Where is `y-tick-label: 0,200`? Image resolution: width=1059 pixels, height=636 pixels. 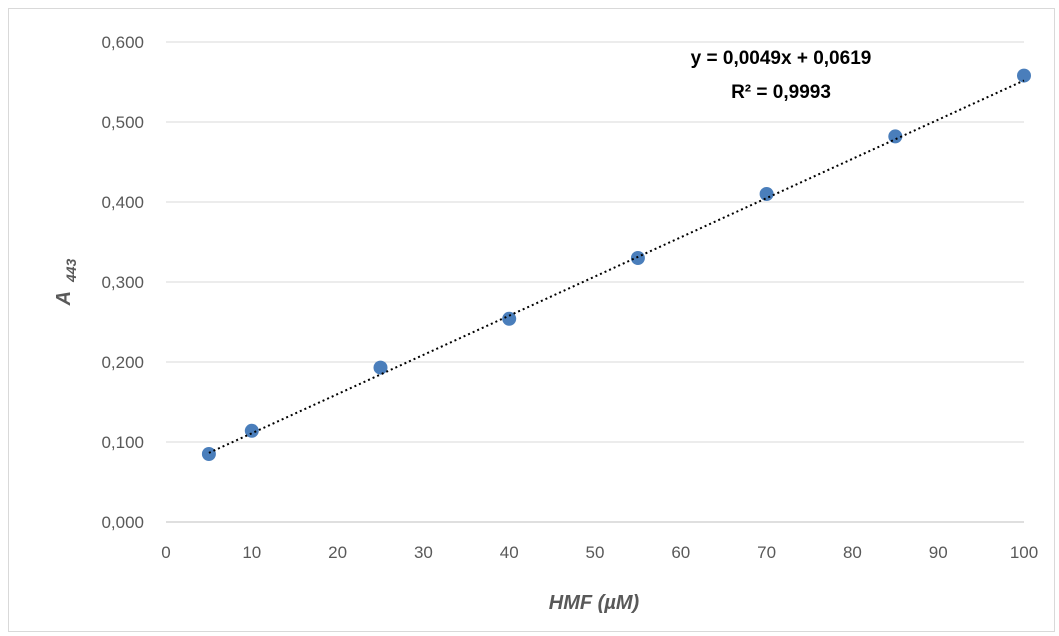 y-tick-label: 0,200 is located at coordinates (122, 362).